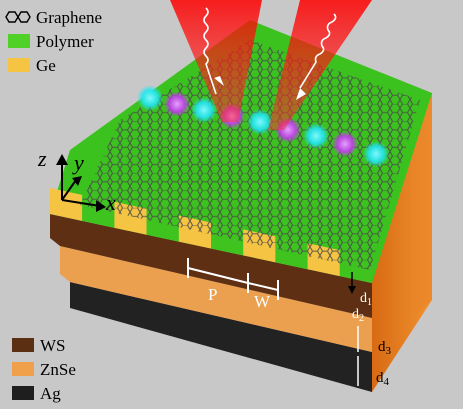 The height and width of the screenshot is (409, 463). Describe the element at coordinates (385, 348) in the screenshot. I see `dimension-label-d3: d3` at that location.